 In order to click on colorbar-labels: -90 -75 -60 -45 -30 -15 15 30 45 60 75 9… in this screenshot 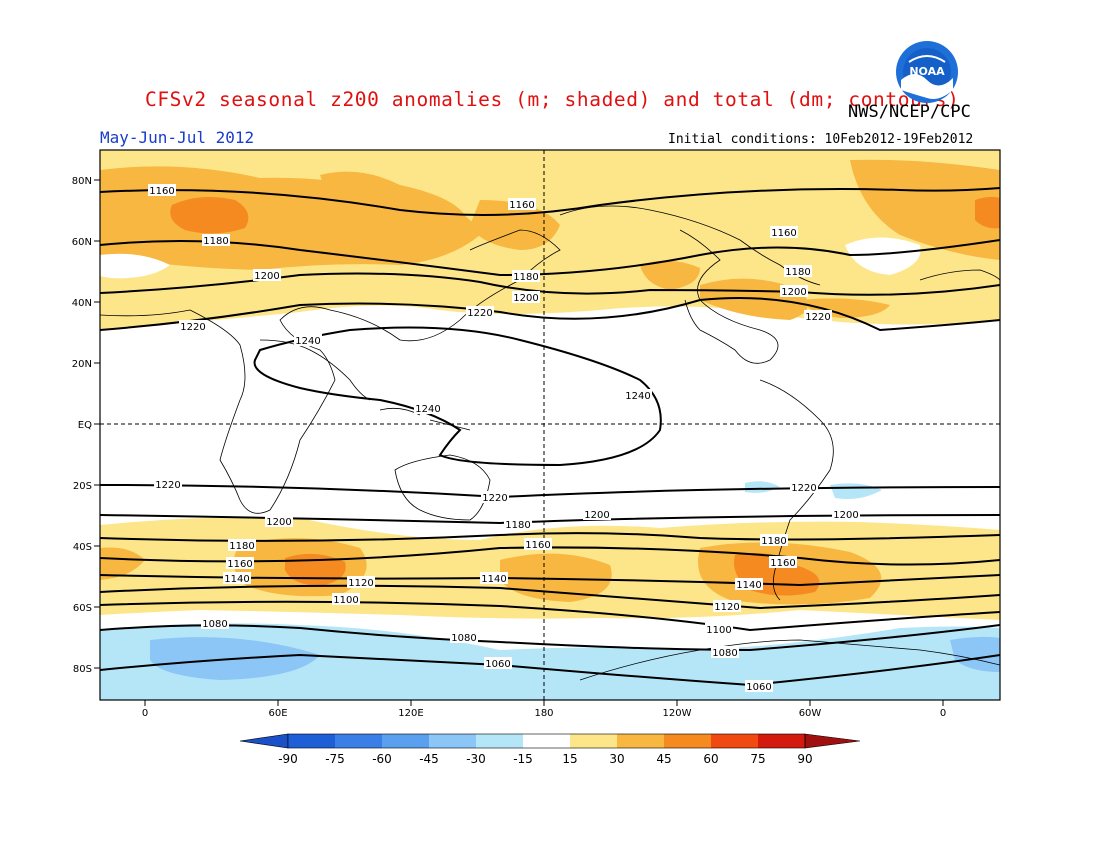, I will do `click(545, 759)`.